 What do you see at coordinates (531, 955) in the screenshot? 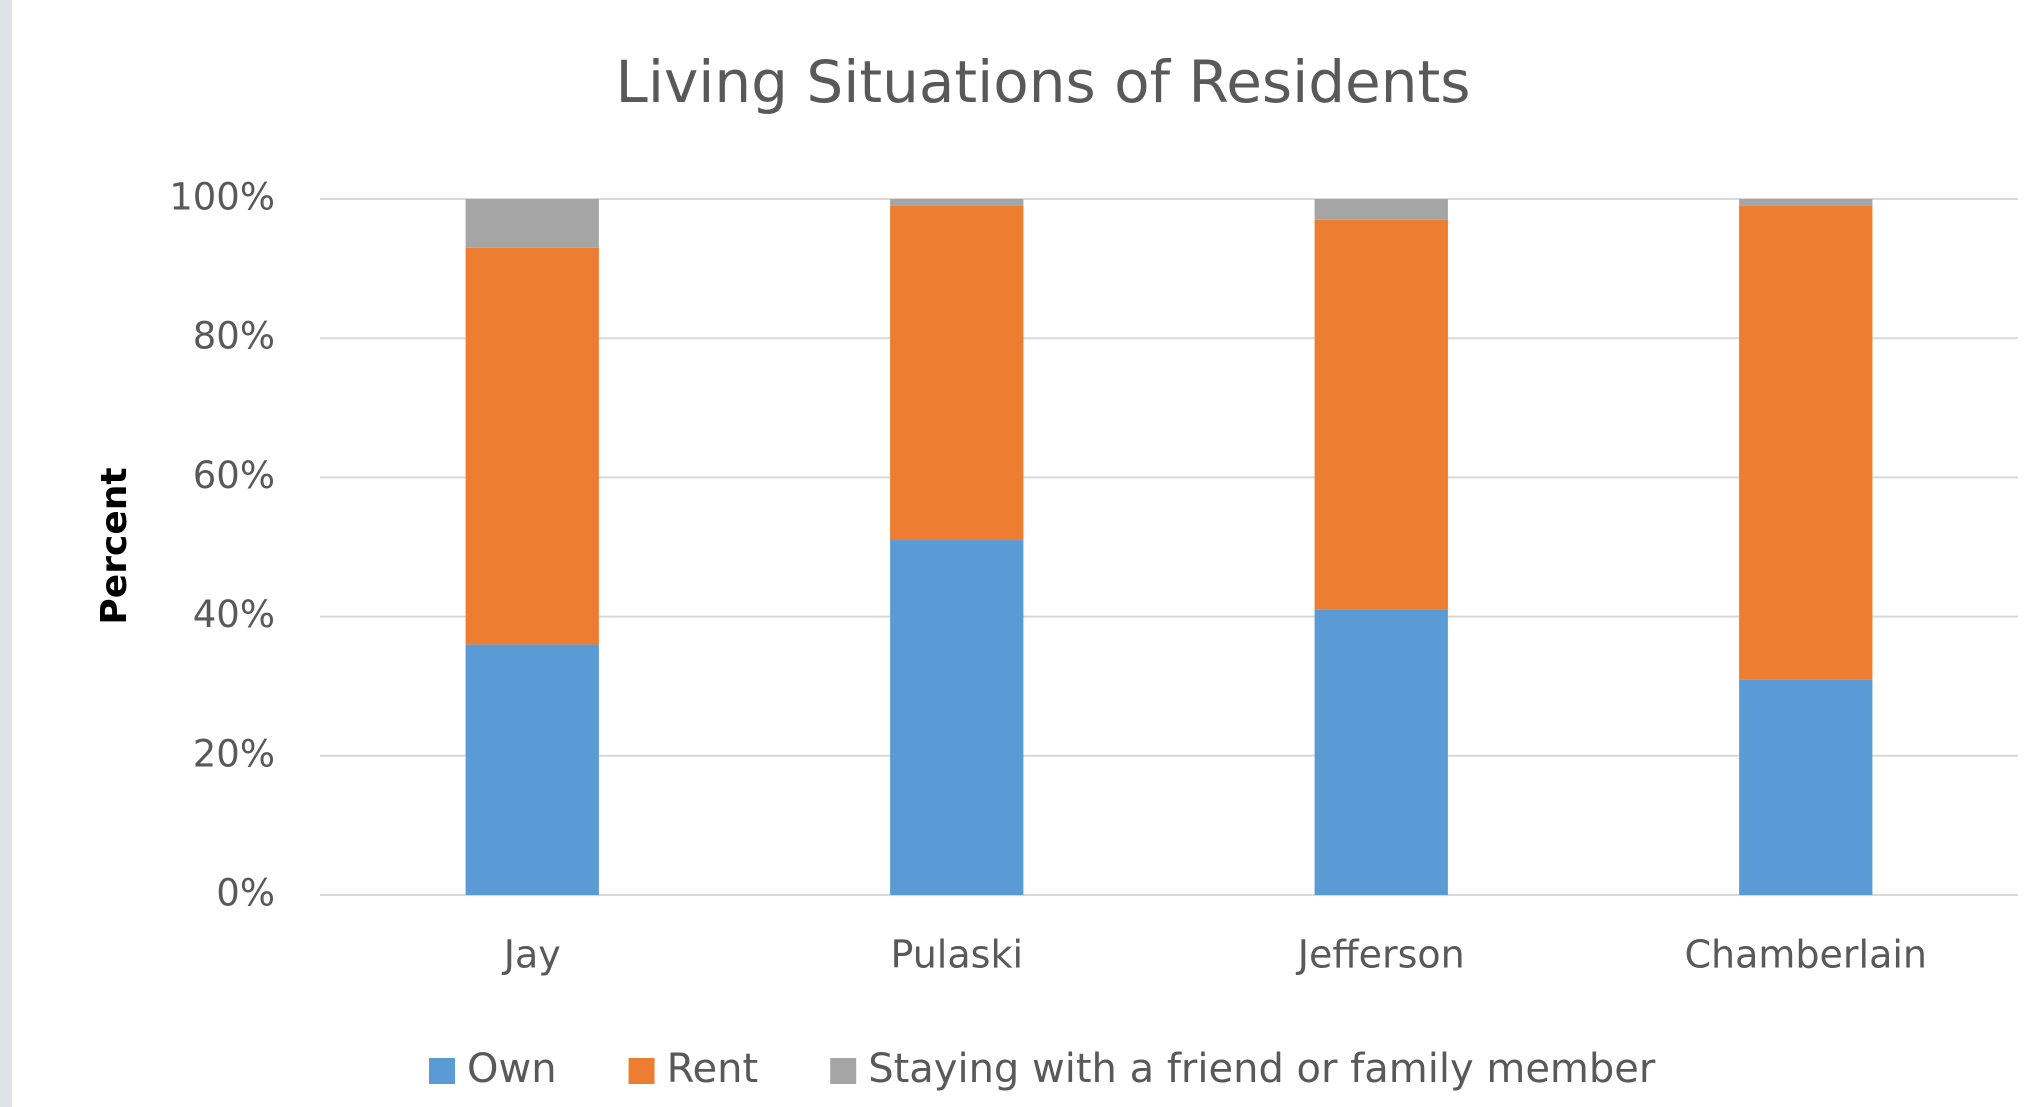
I see `x-tick-label: Jay` at bounding box center [531, 955].